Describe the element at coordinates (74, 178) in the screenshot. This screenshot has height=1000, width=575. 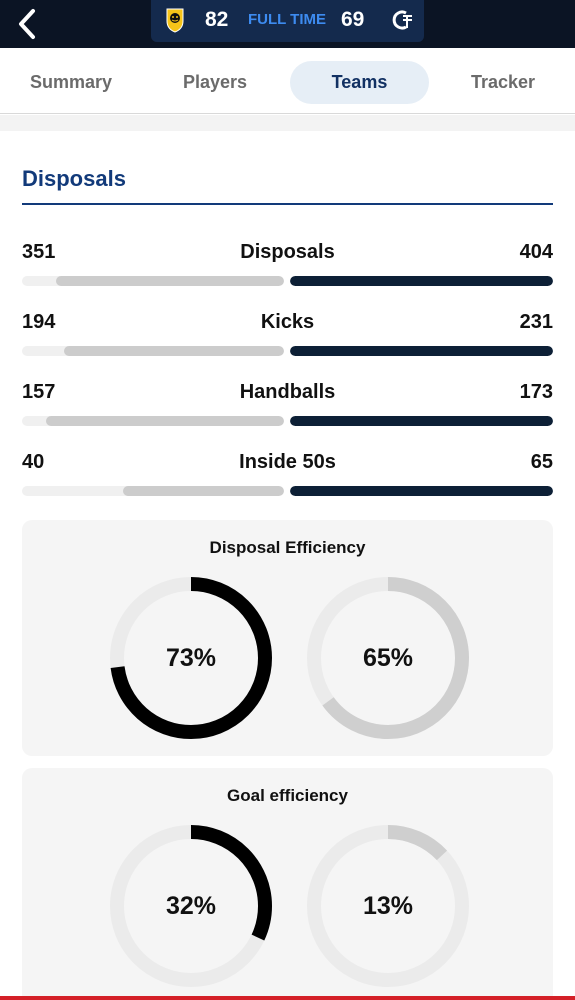
I see `section-title: Disposals` at that location.